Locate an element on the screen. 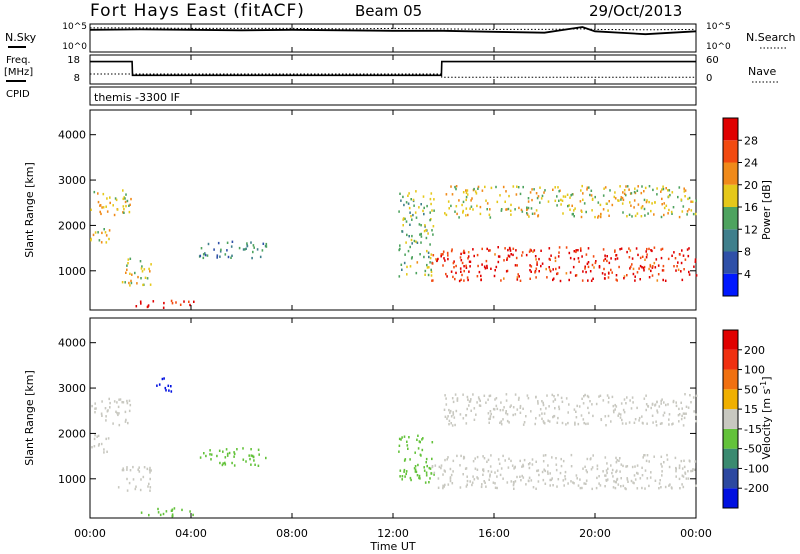 This screenshot has height=554, width=800. freq-left-tick-top: 18 is located at coordinates (73, 60).